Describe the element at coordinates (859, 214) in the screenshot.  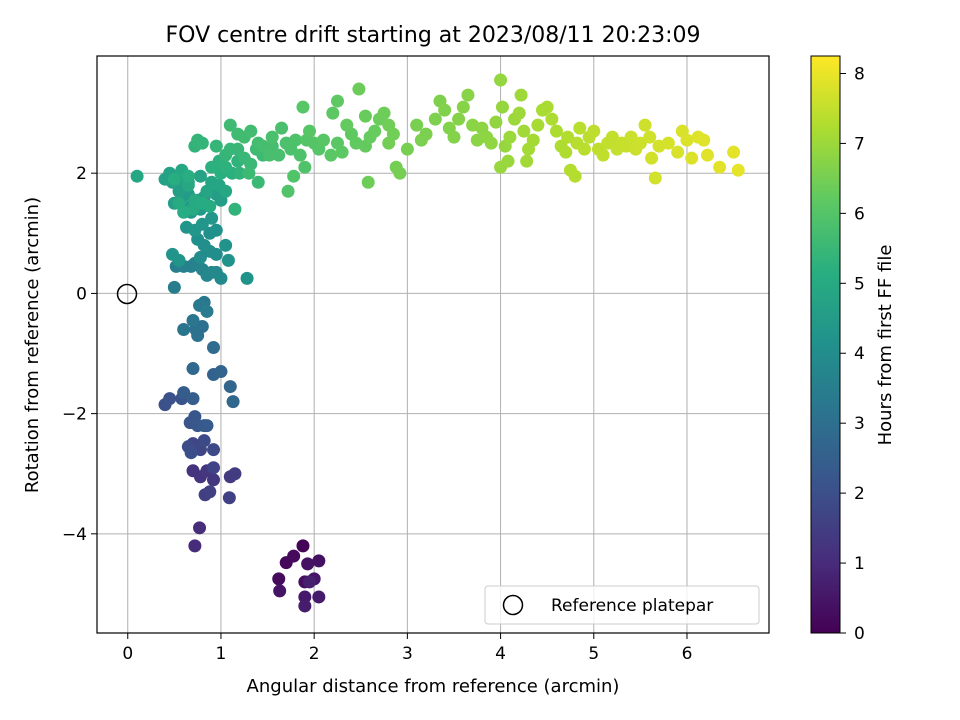
I see `colorbar-tick-label: 6` at that location.